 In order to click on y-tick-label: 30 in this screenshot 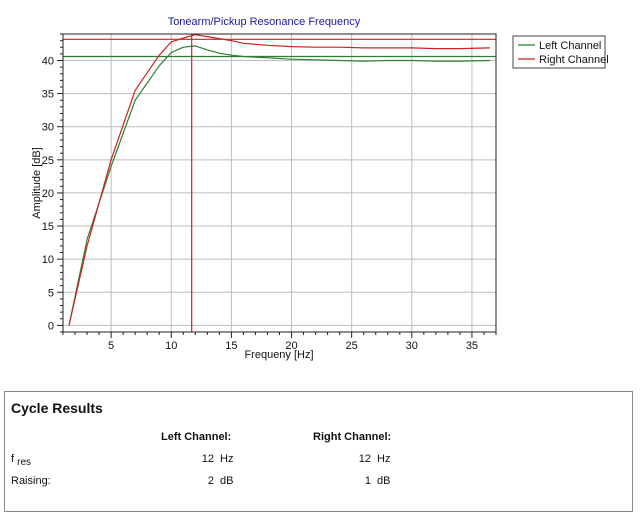, I will do `click(48, 128)`.